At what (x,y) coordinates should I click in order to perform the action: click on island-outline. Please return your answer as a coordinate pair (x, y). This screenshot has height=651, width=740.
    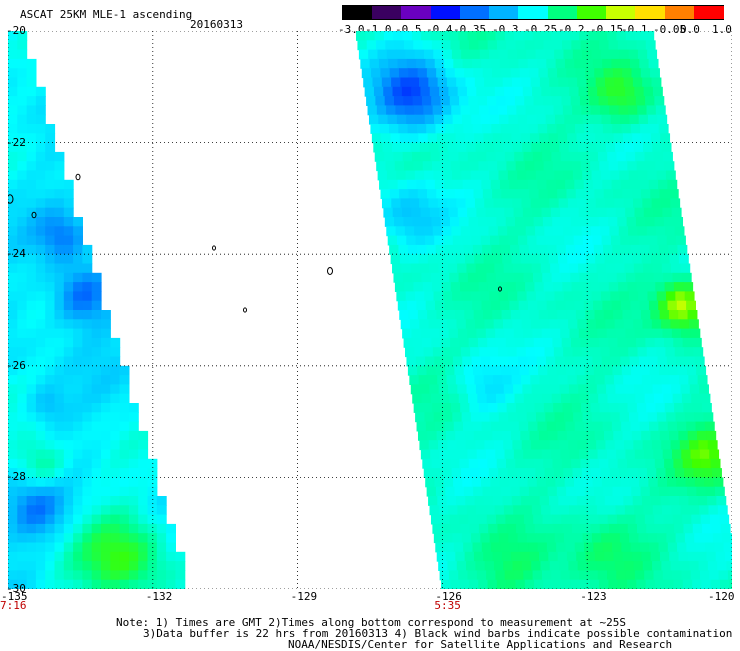
    Looking at the image, I should click on (245, 310).